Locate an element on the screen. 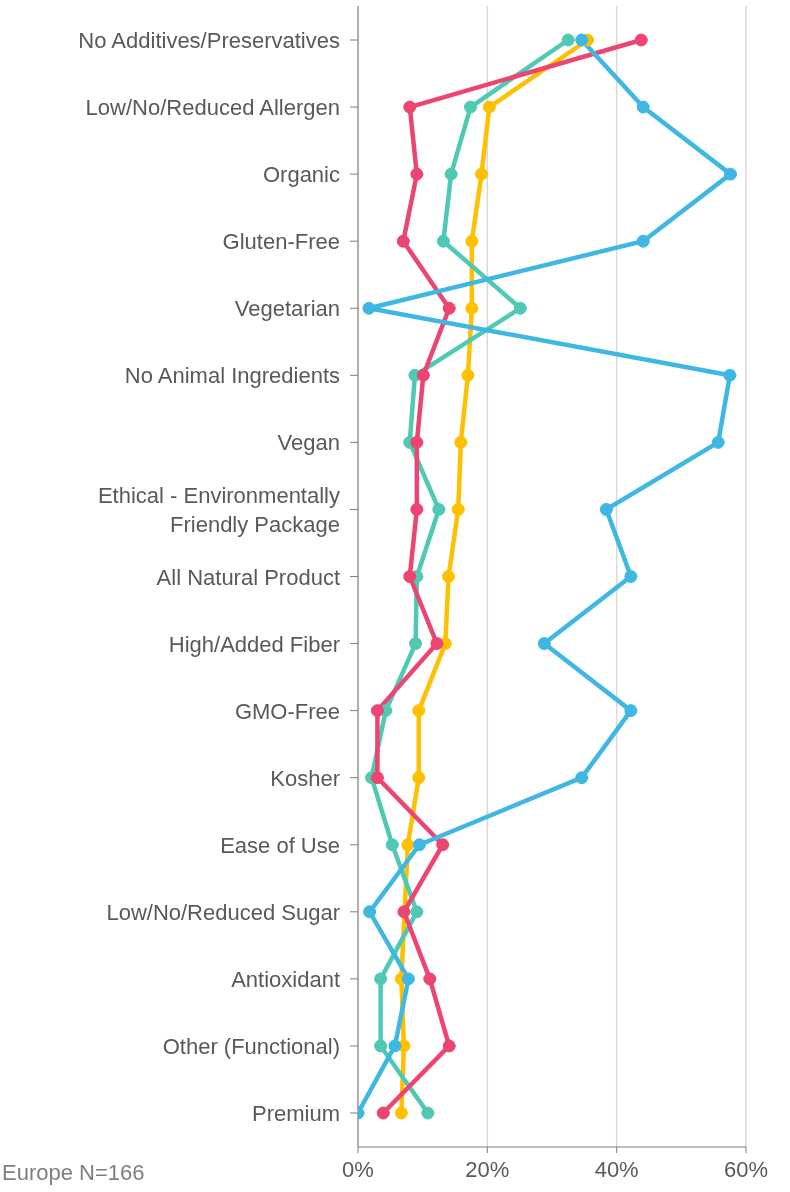 This screenshot has width=790, height=1192. text: Europe N=166 is located at coordinates (73, 1173).